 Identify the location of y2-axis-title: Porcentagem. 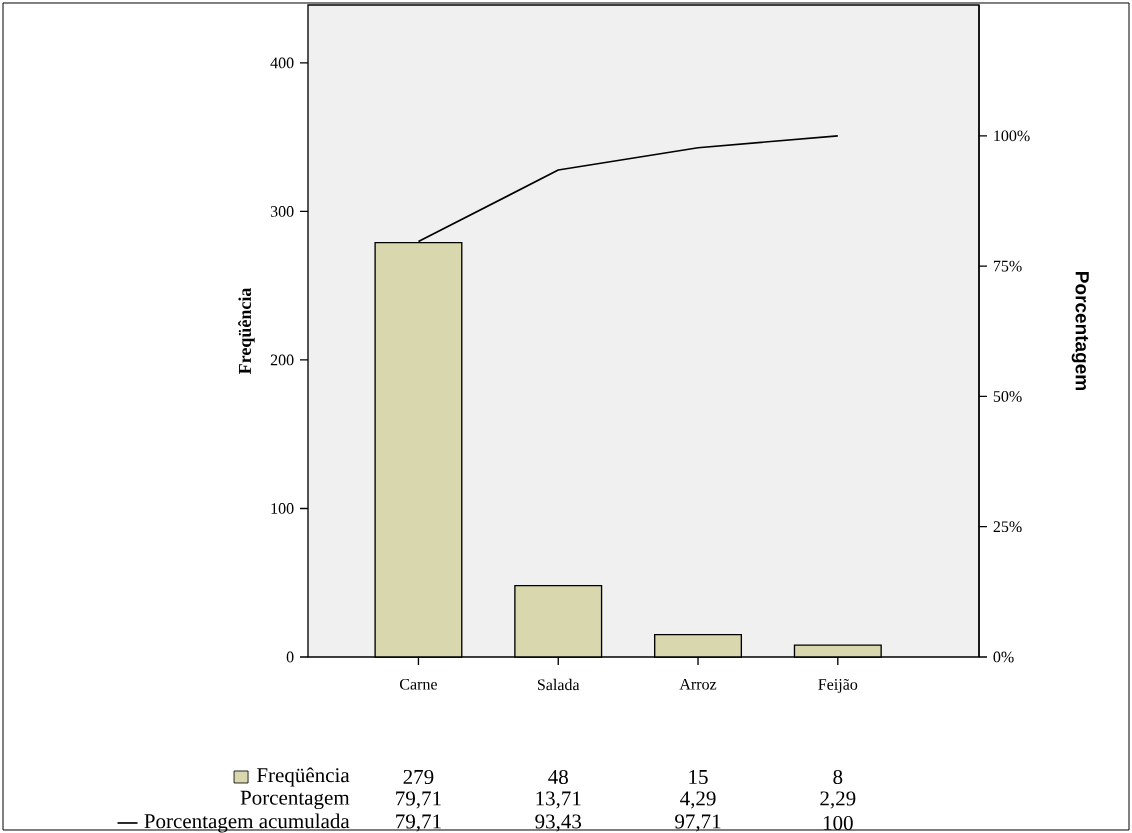
(1080, 331).